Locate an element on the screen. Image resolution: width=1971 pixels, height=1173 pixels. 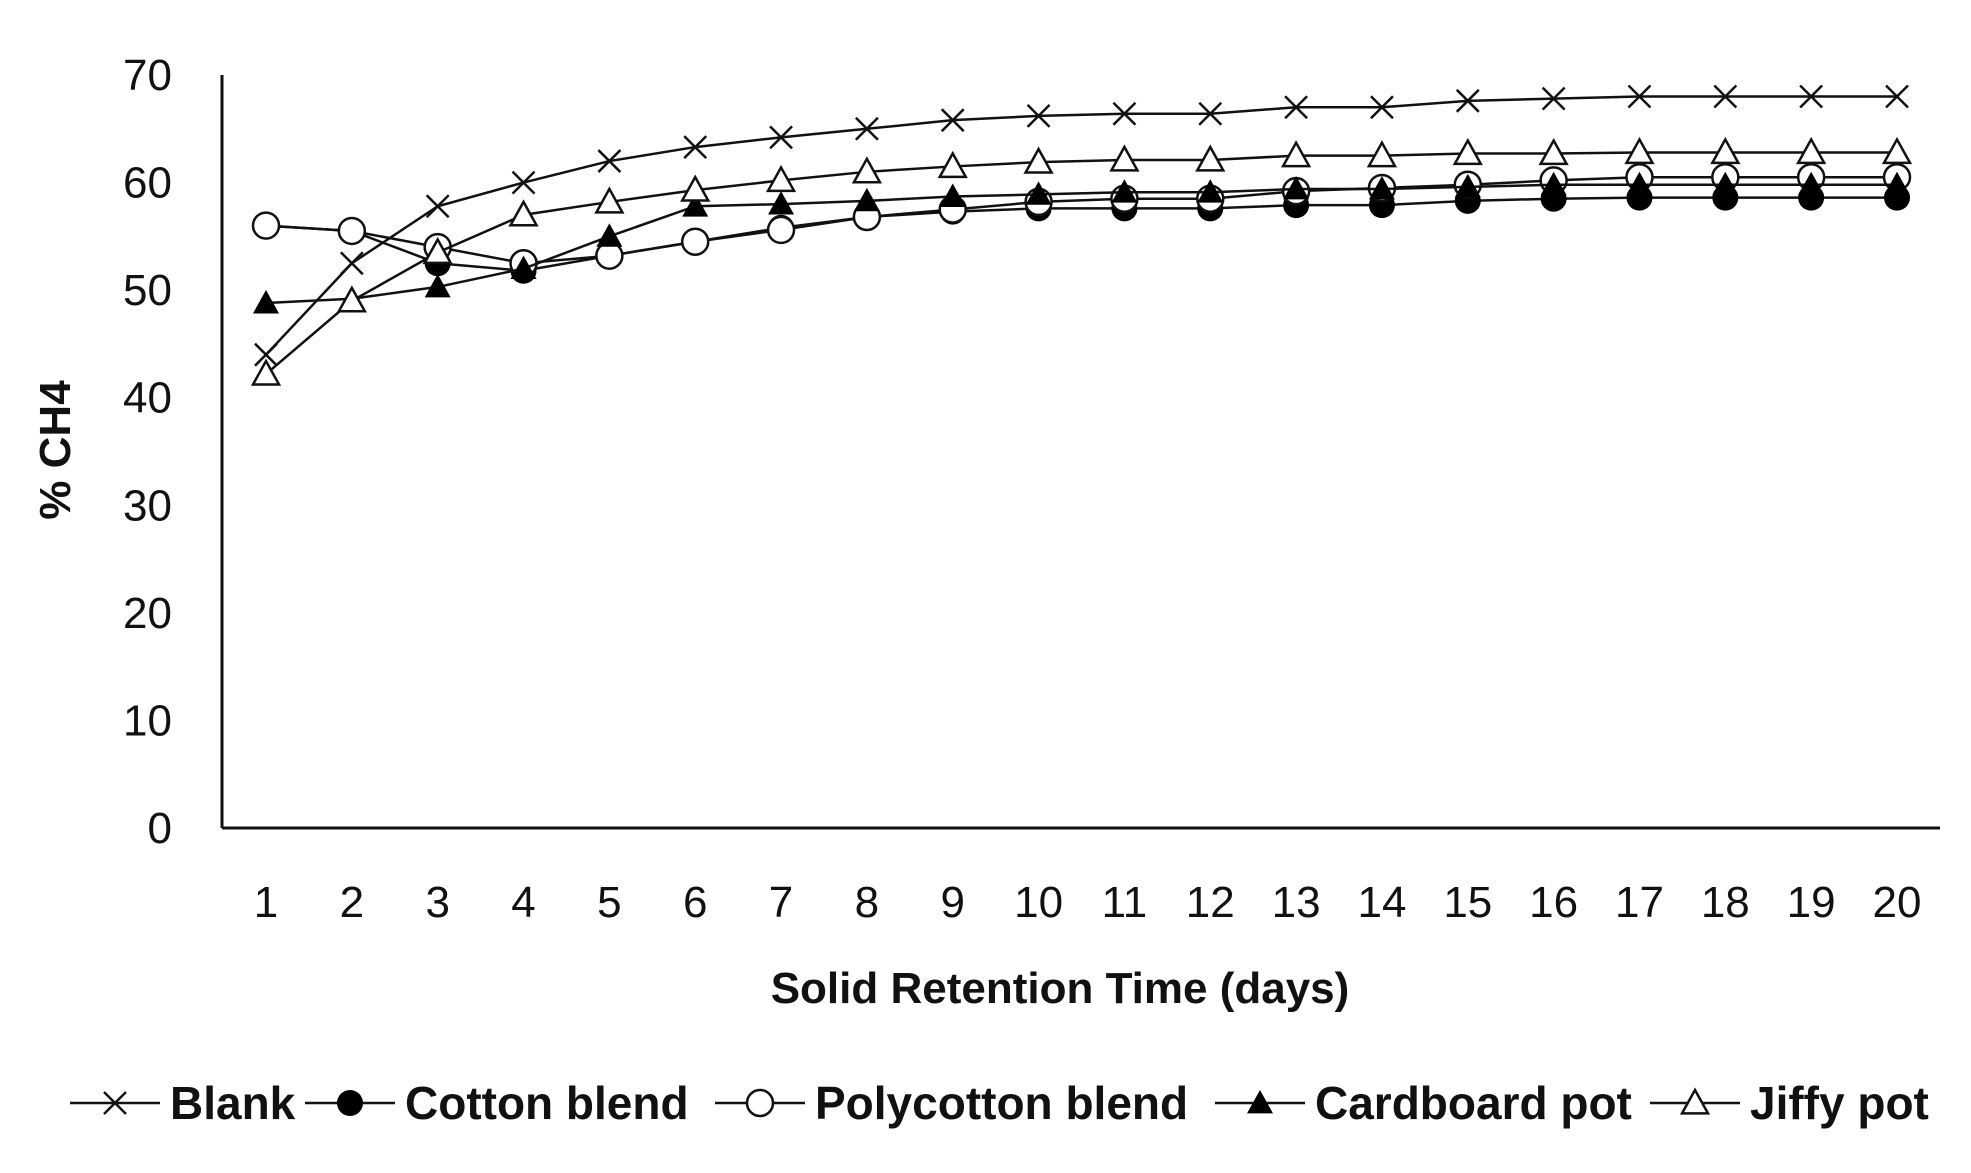
x-tick-label: 9 is located at coordinates (952, 902).